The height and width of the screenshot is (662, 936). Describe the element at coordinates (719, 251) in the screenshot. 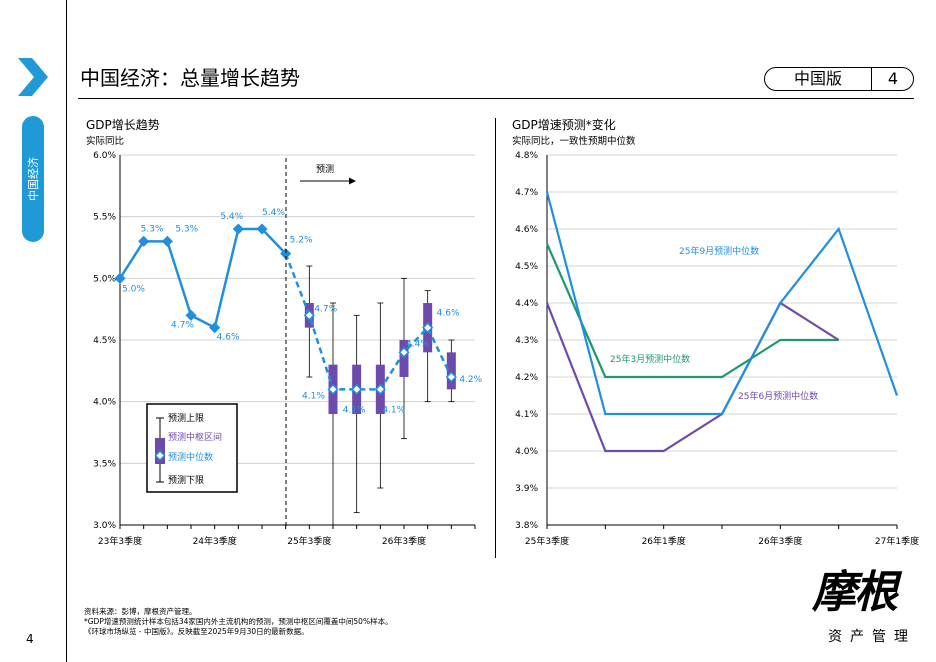

I see `series-label-sep: 25年9月预测中位数` at that location.